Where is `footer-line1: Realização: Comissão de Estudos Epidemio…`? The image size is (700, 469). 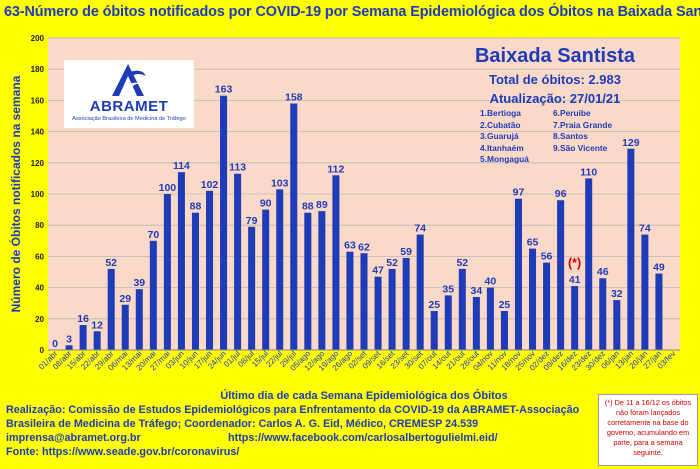 footer-line1: Realização: Comissão de Estudos Epidemio… is located at coordinates (293, 410).